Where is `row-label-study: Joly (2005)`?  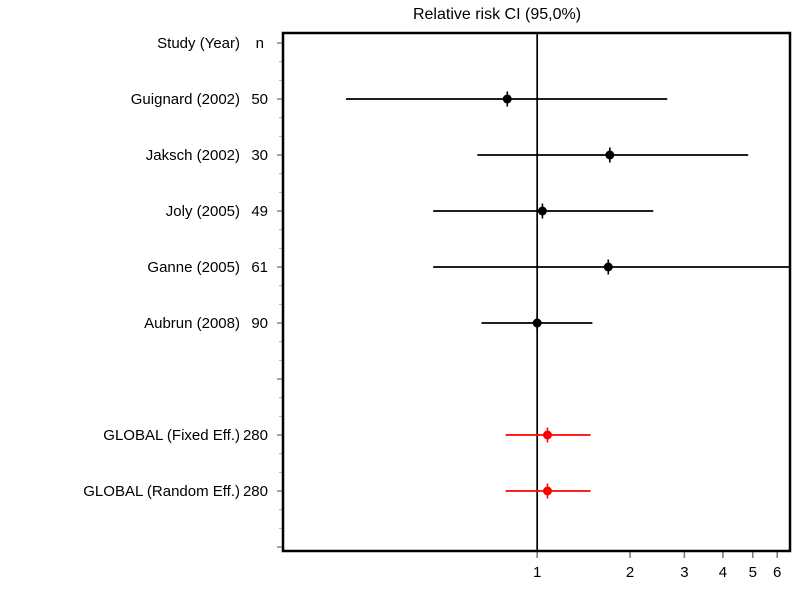
row-label-study: Joly (2005) is located at coordinates (203, 211).